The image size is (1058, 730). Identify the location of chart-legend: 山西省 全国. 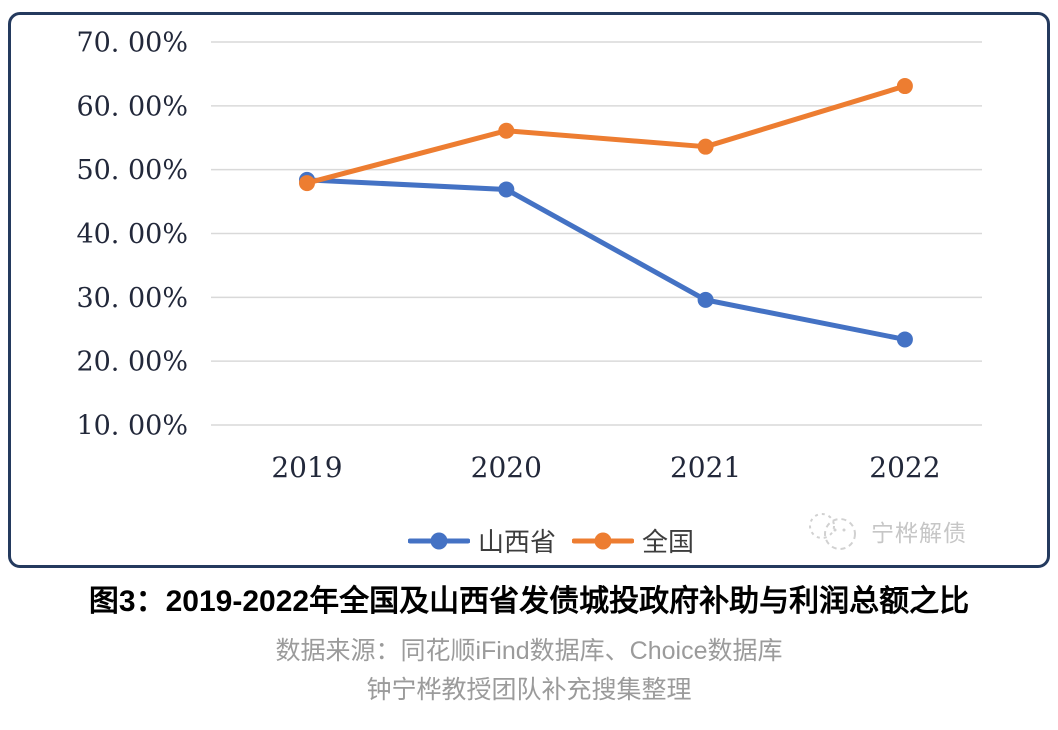
(550, 540).